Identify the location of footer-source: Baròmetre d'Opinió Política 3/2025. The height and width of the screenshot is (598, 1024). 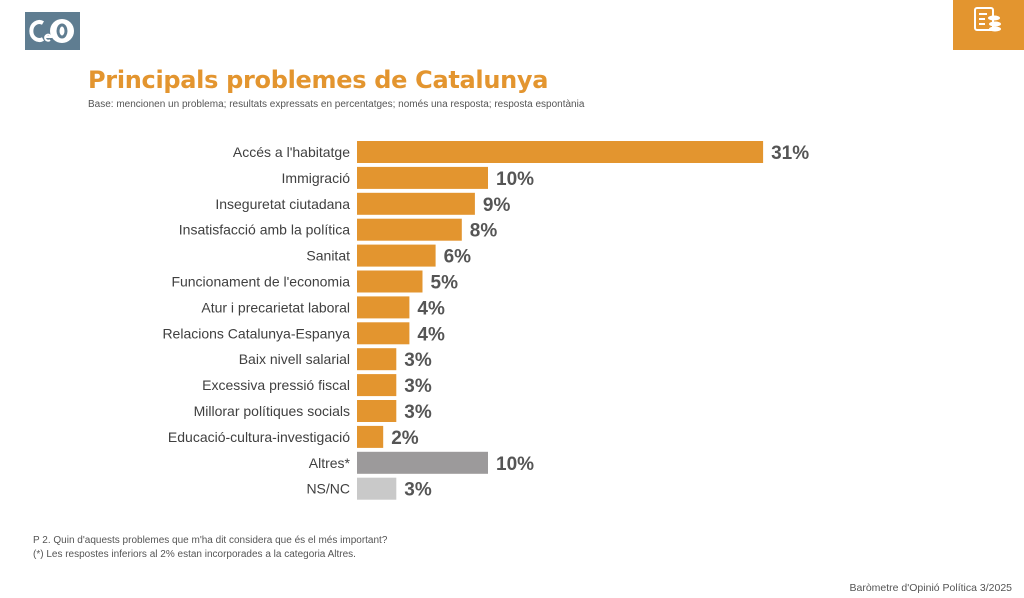
(930, 588).